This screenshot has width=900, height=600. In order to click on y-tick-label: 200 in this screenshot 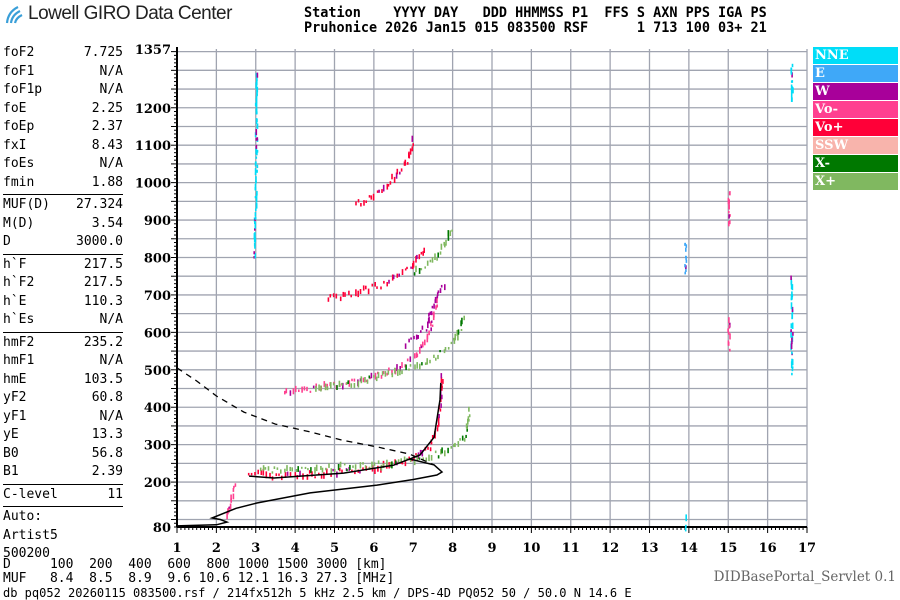, I will do `click(157, 483)`.